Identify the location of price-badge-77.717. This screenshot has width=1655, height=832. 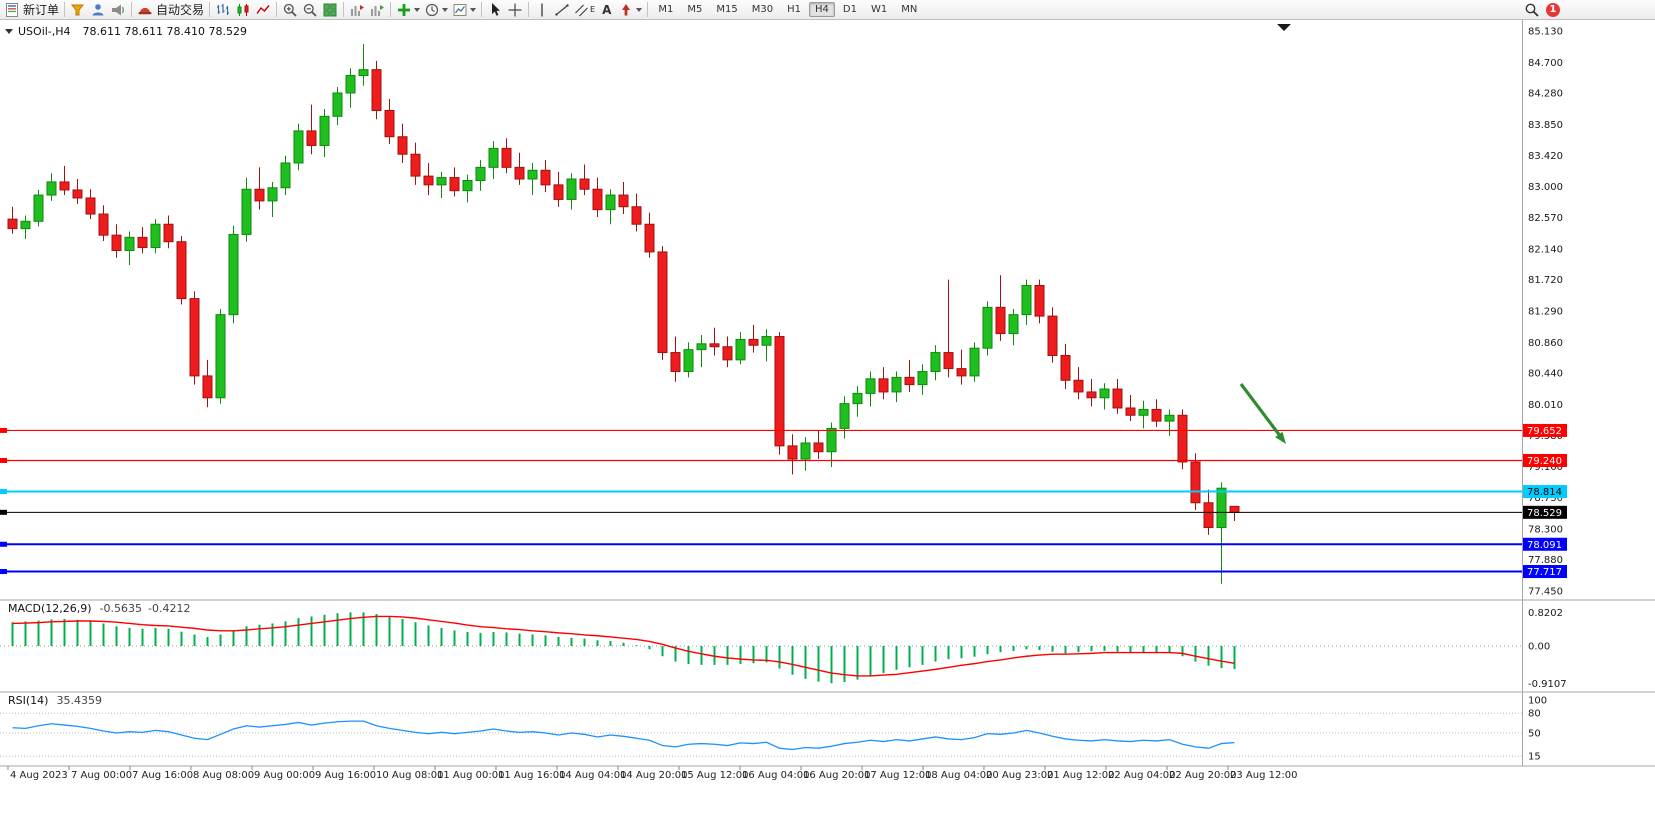
(1545, 572).